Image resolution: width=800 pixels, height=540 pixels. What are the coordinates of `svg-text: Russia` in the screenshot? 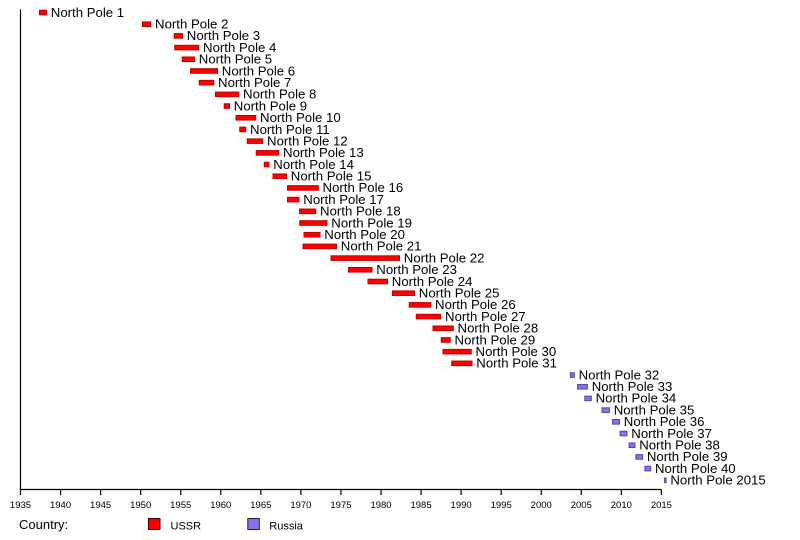 It's located at (286, 527).